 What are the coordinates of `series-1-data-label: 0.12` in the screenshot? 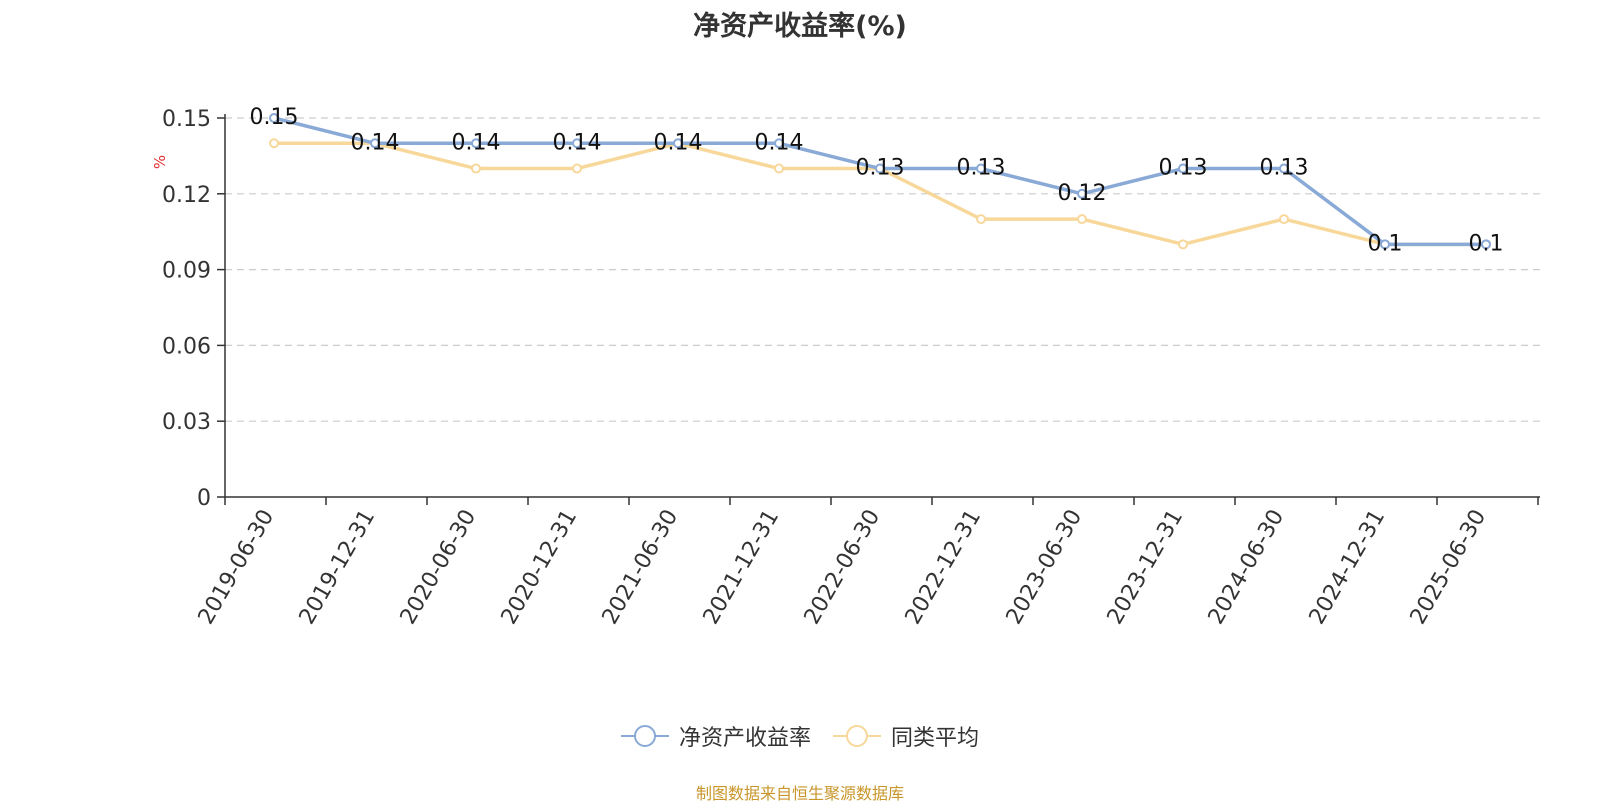 It's located at (1082, 193).